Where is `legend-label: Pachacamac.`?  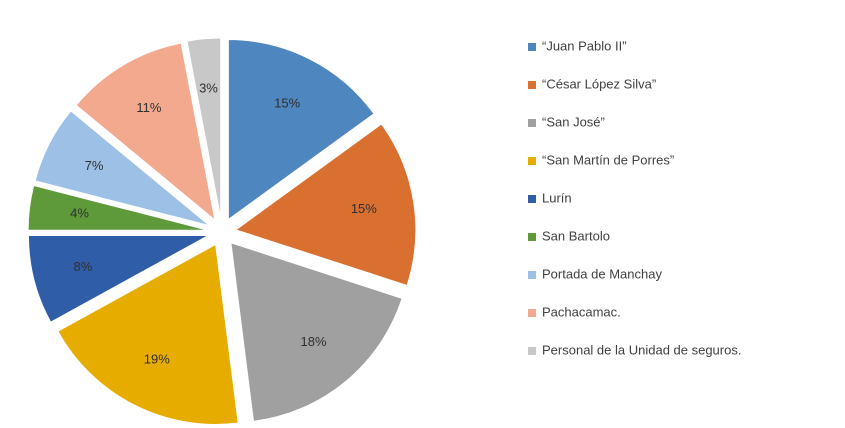 legend-label: Pachacamac. is located at coordinates (581, 311).